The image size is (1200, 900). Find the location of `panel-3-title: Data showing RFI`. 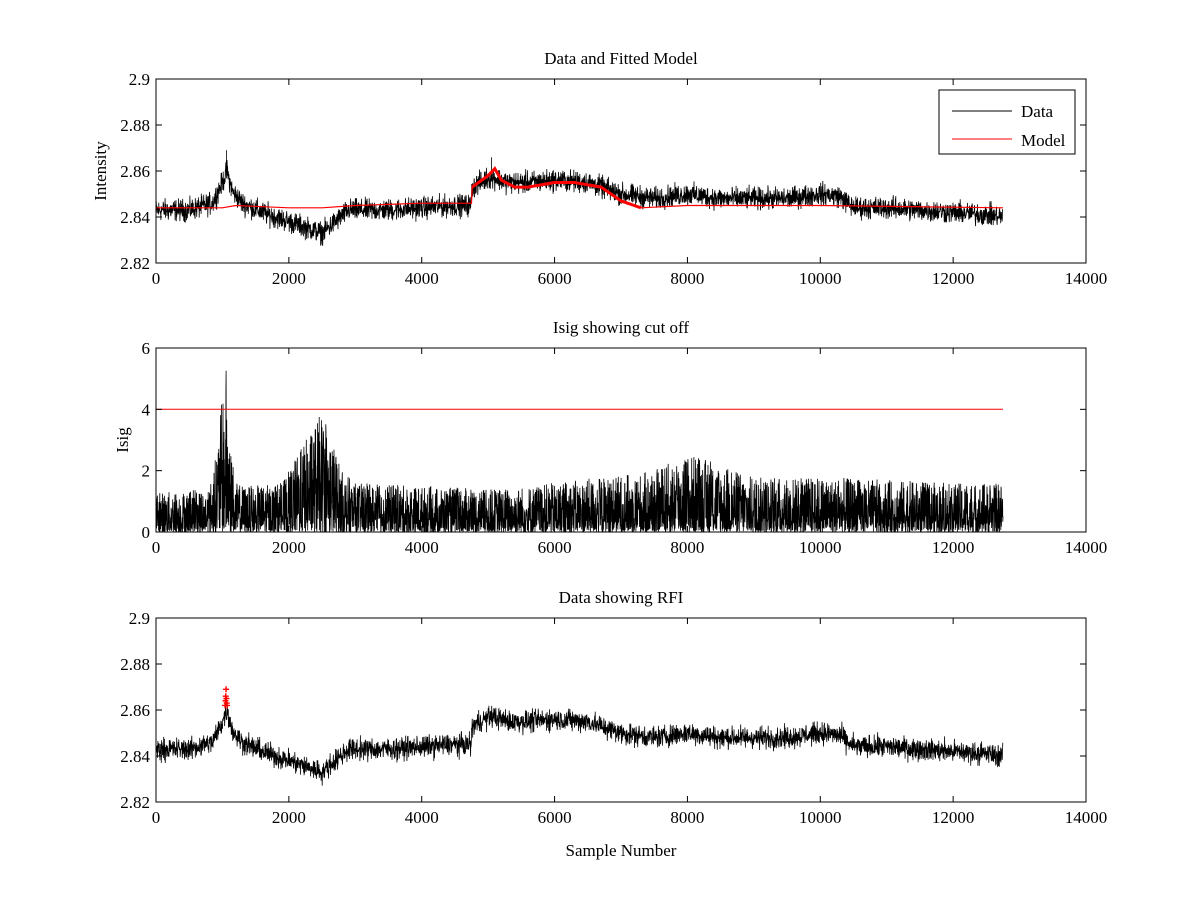

panel-3-title: Data showing RFI is located at coordinates (621, 597).